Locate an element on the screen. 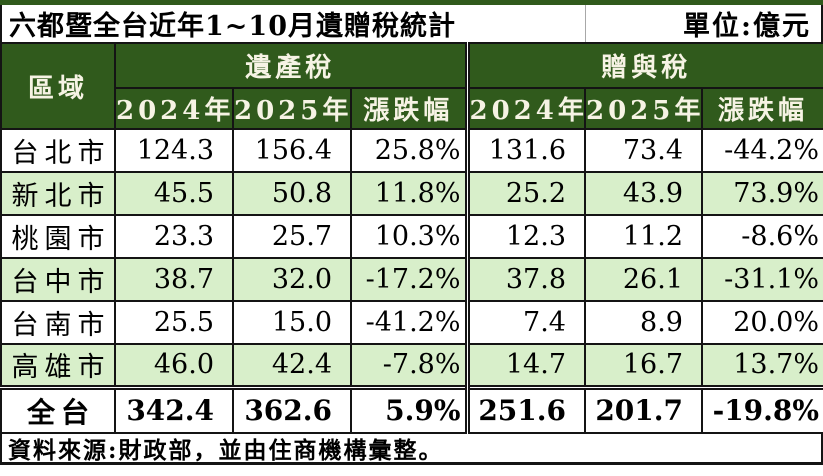  value-cell: 26.1 is located at coordinates (643, 279).